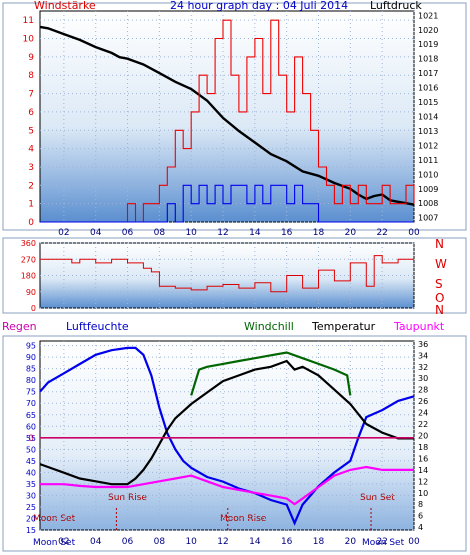 This screenshot has height=555, width=470. What do you see at coordinates (31, 223) in the screenshot?
I see `wind-tick-label: 0` at bounding box center [31, 223].